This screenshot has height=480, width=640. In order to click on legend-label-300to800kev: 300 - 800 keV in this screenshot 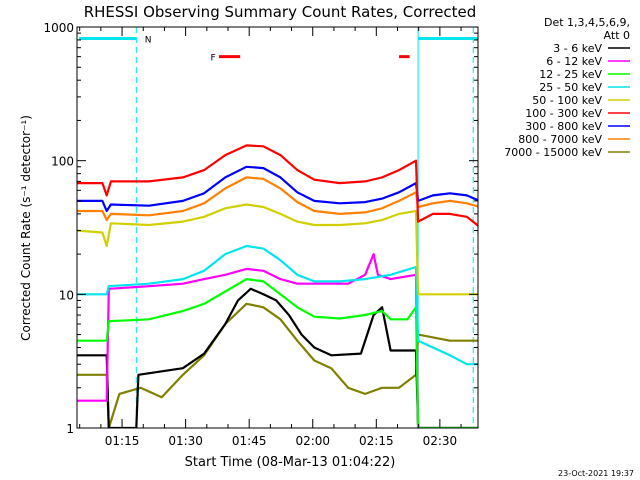, I will do `click(563, 126)`.